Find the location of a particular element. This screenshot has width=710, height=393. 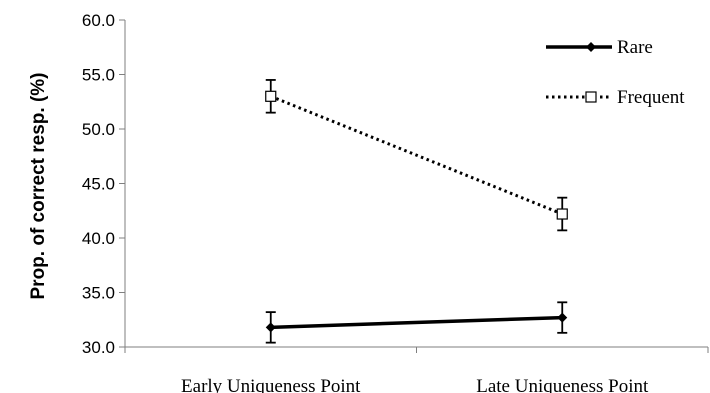

y-axis-title: Prop. of correct resp. (%) is located at coordinates (38, 186).